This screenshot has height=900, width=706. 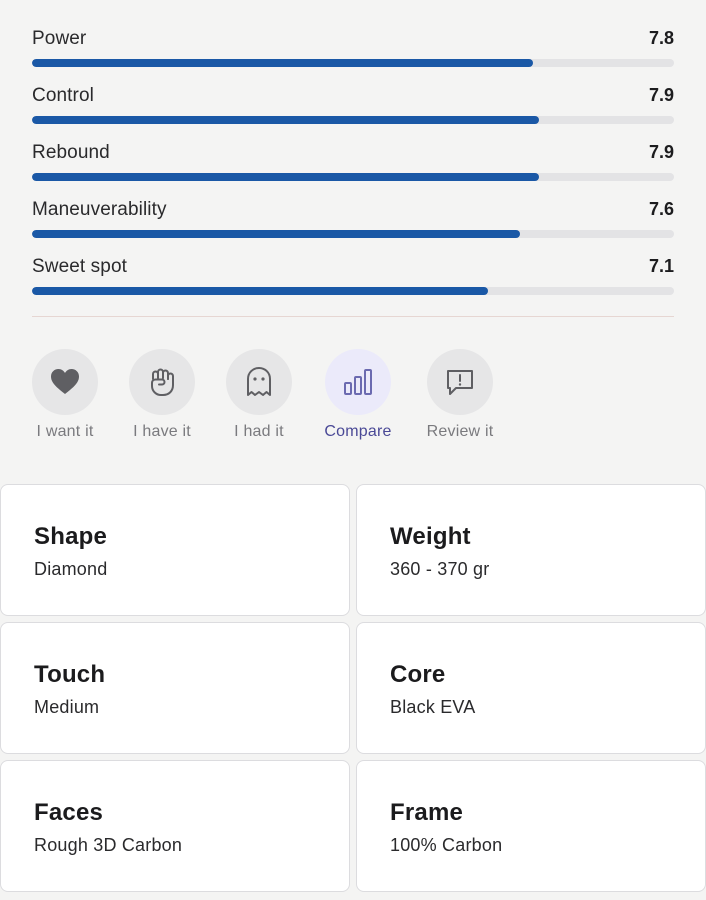 I want to click on spec-card-frame: Frame 100% Carbon, so click(x=531, y=826).